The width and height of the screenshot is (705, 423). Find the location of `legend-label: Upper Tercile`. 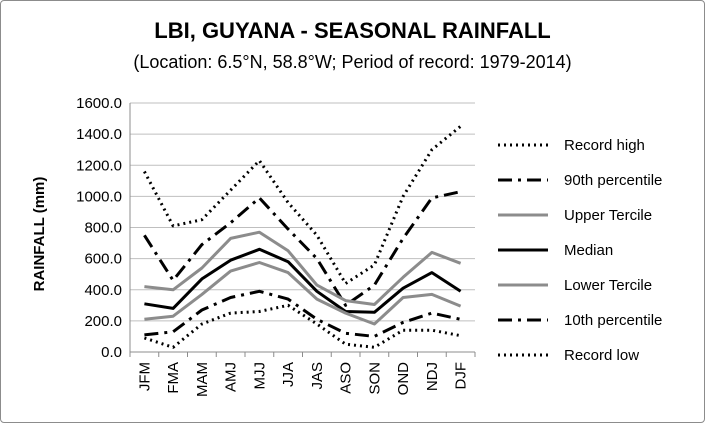

legend-label: Upper Tercile is located at coordinates (608, 215).